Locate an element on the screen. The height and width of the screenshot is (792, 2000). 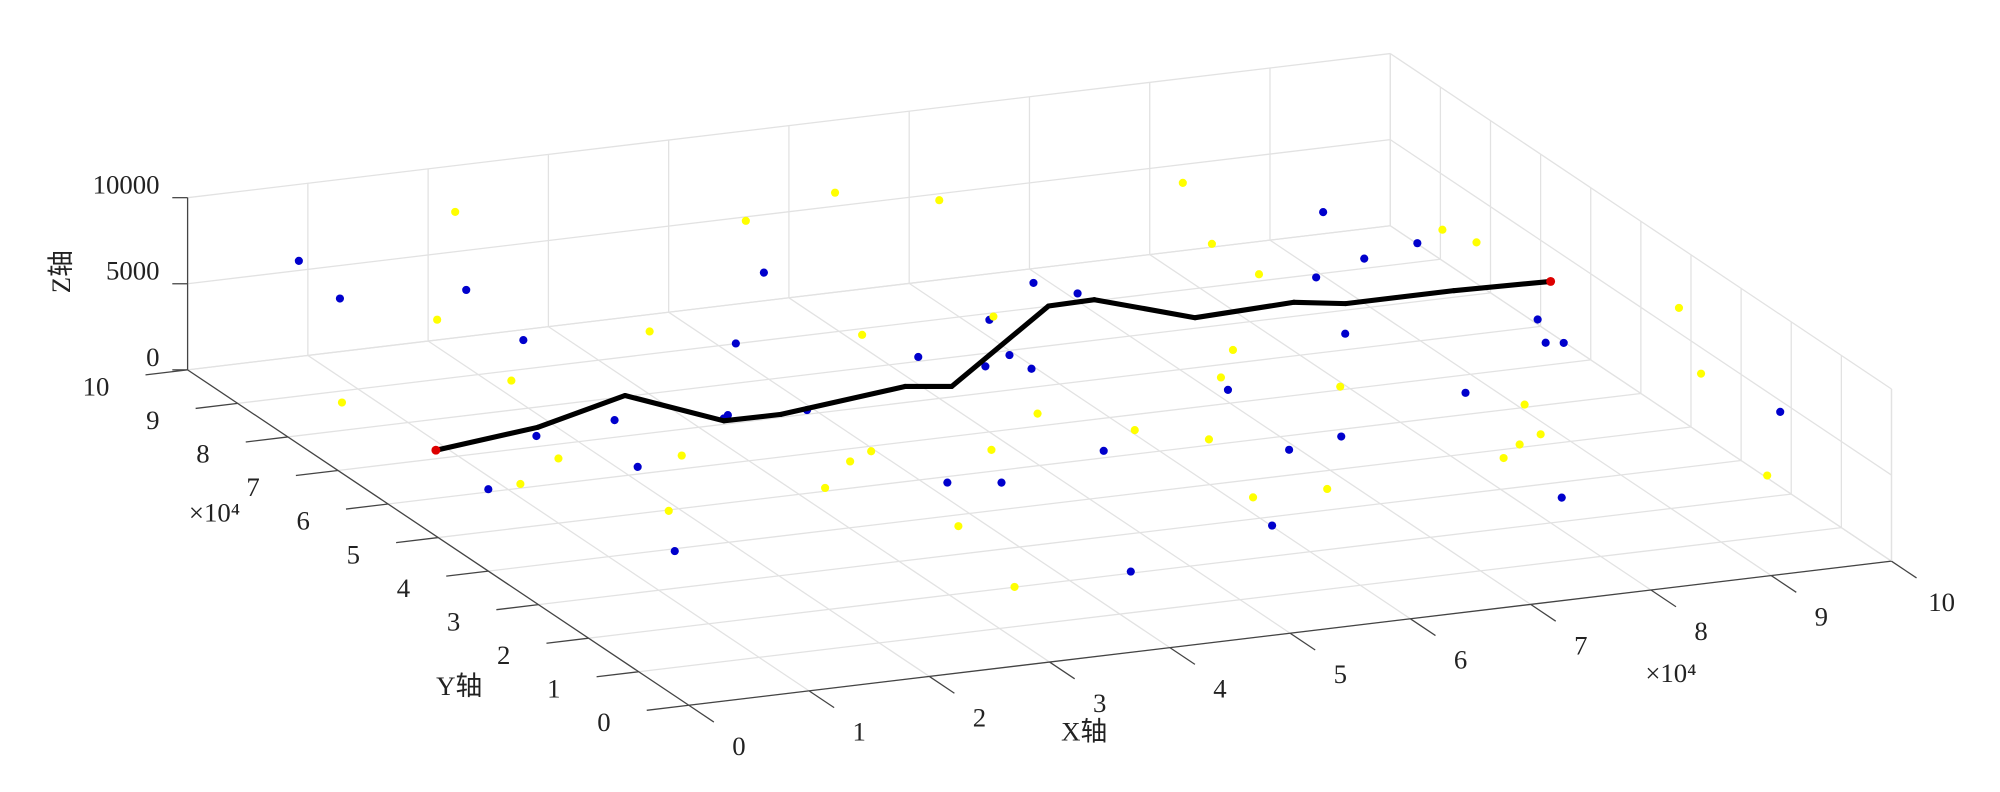
y-tick-label: 2 is located at coordinates (503, 655).